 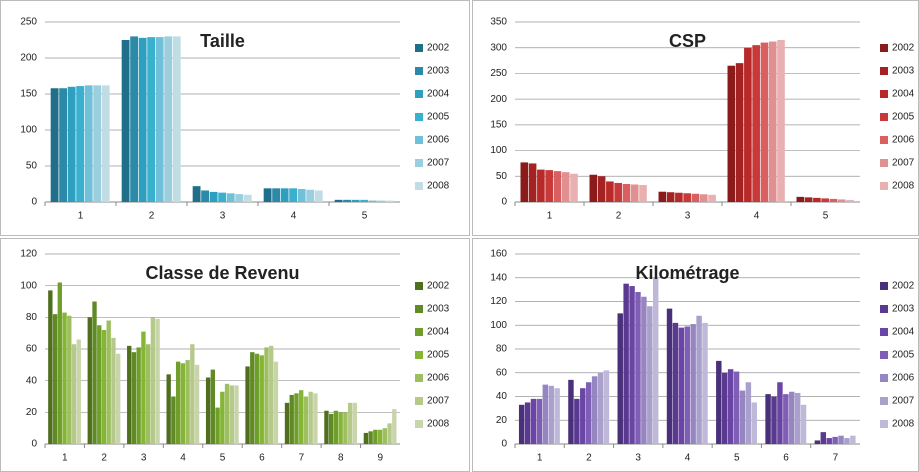 I want to click on y-tick-label: 0, so click(x=34, y=202).